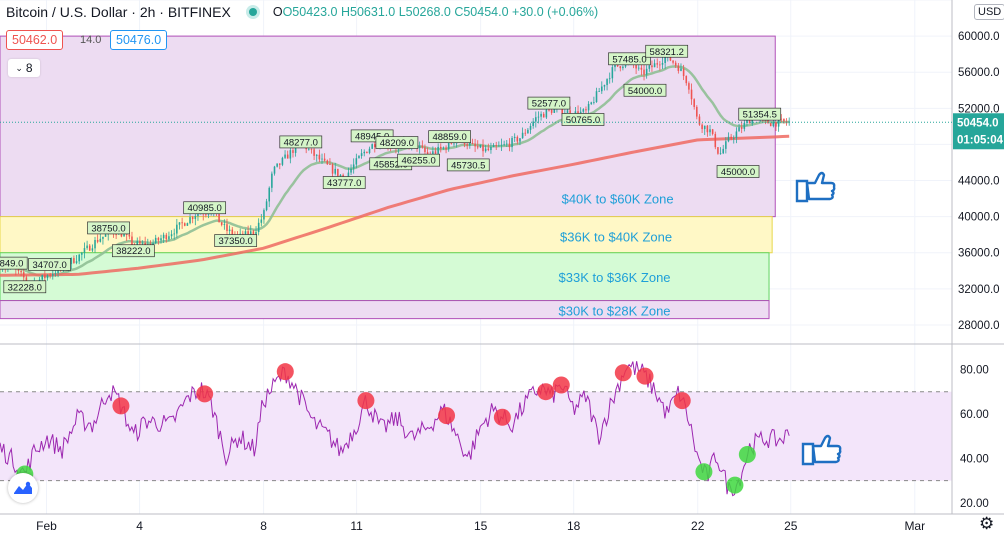  What do you see at coordinates (46, 526) in the screenshot?
I see `time-tick-label: Feb` at bounding box center [46, 526].